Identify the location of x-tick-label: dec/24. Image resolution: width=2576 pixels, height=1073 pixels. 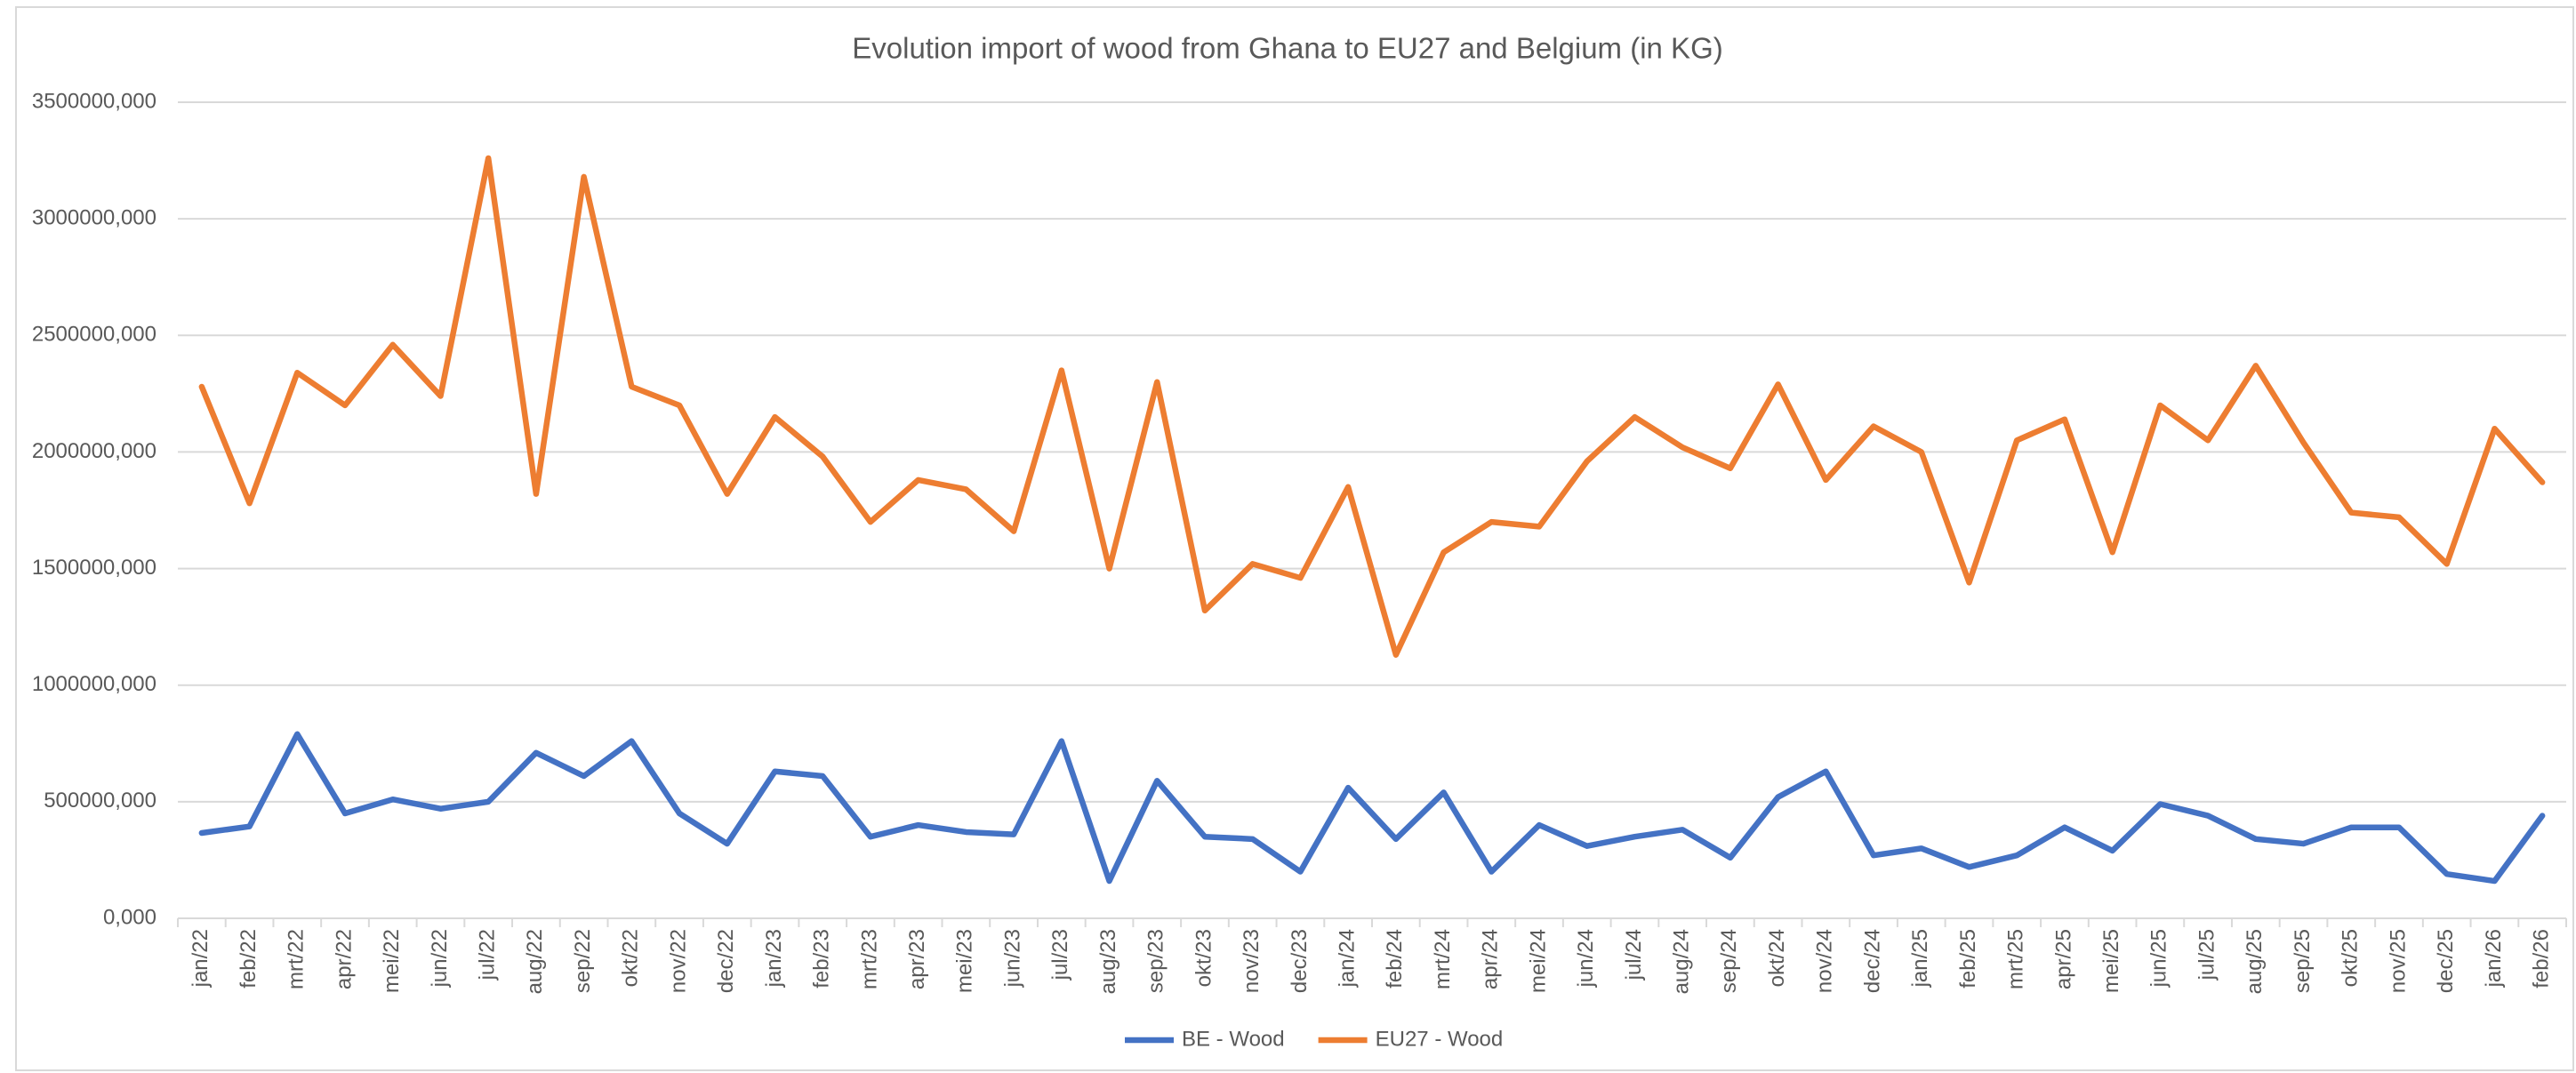
(1872, 961).